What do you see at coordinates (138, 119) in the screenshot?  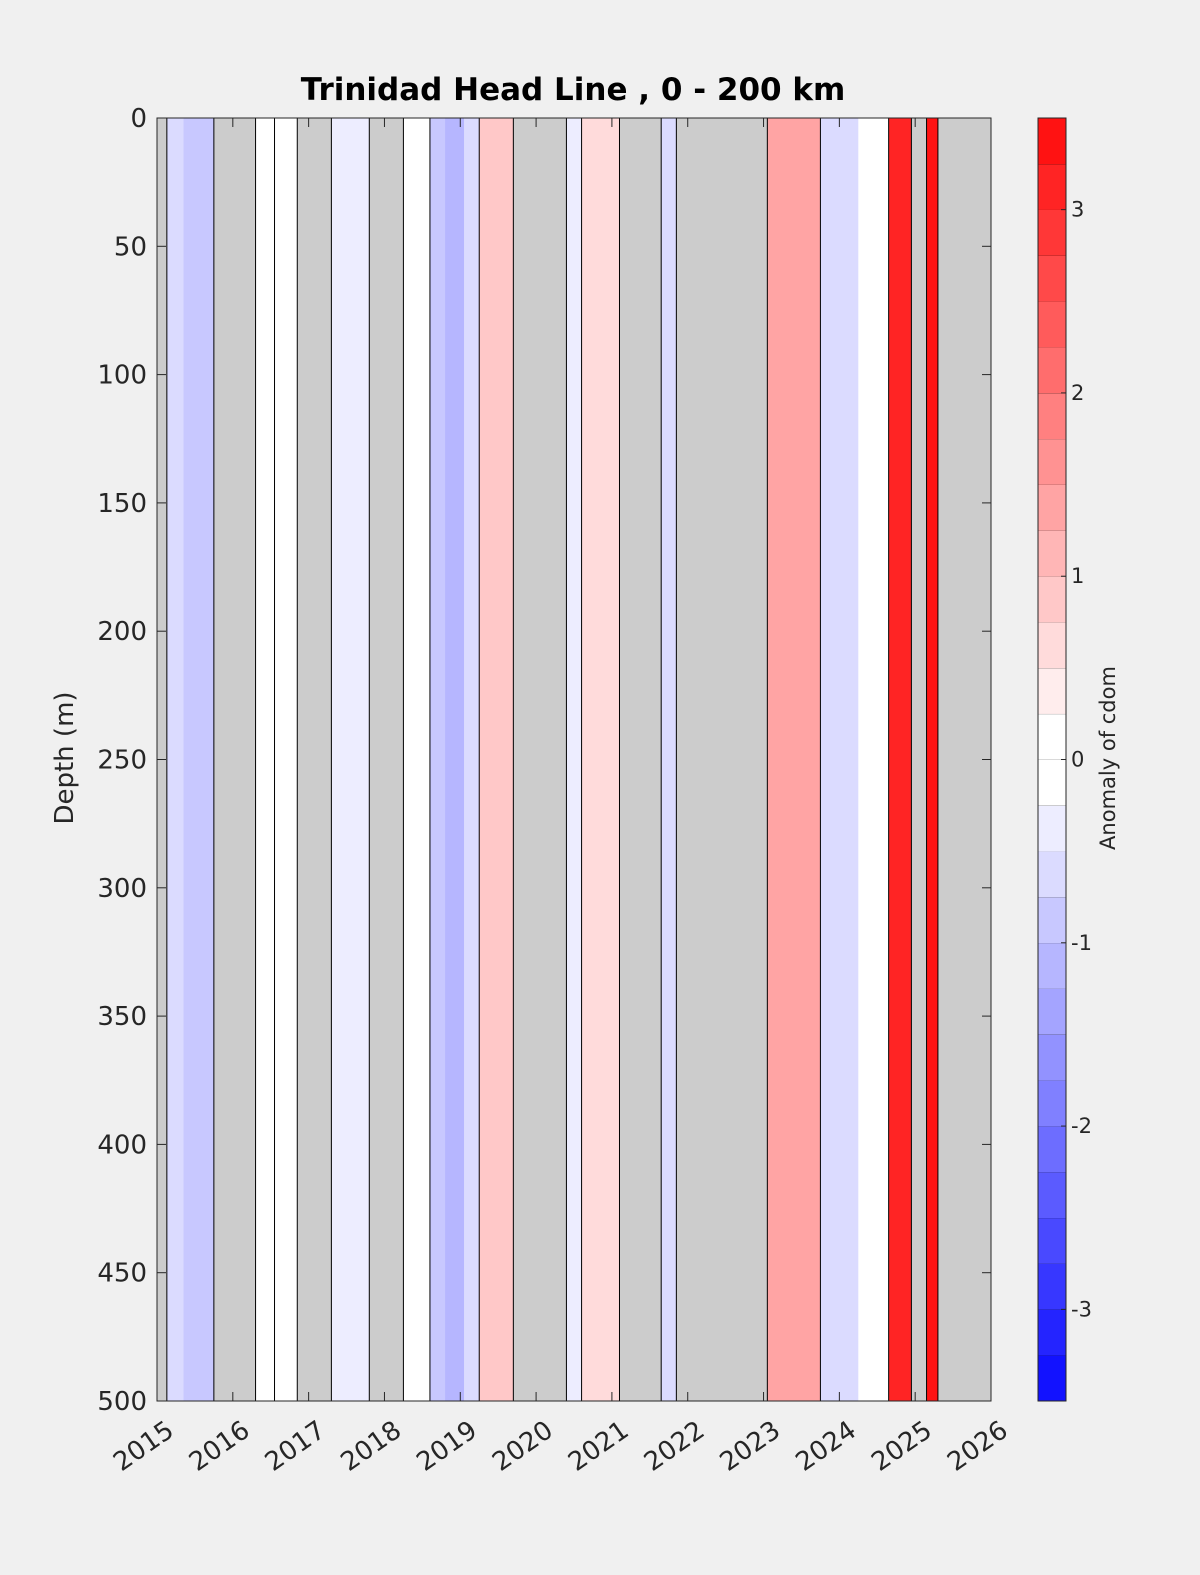 I see `y-tick-label: 0` at bounding box center [138, 119].